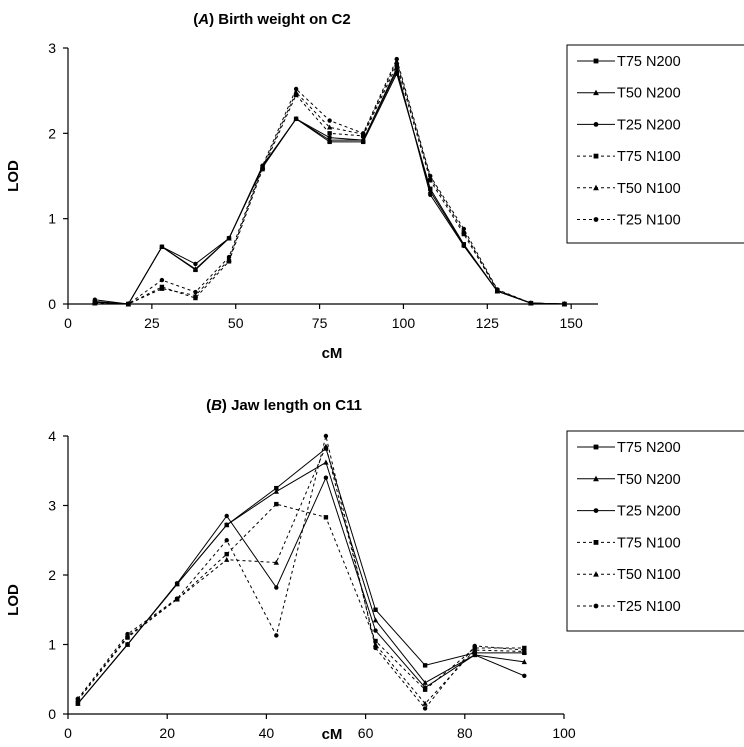  What do you see at coordinates (649, 607) in the screenshot?
I see `legend-label: T25 N100` at bounding box center [649, 607].